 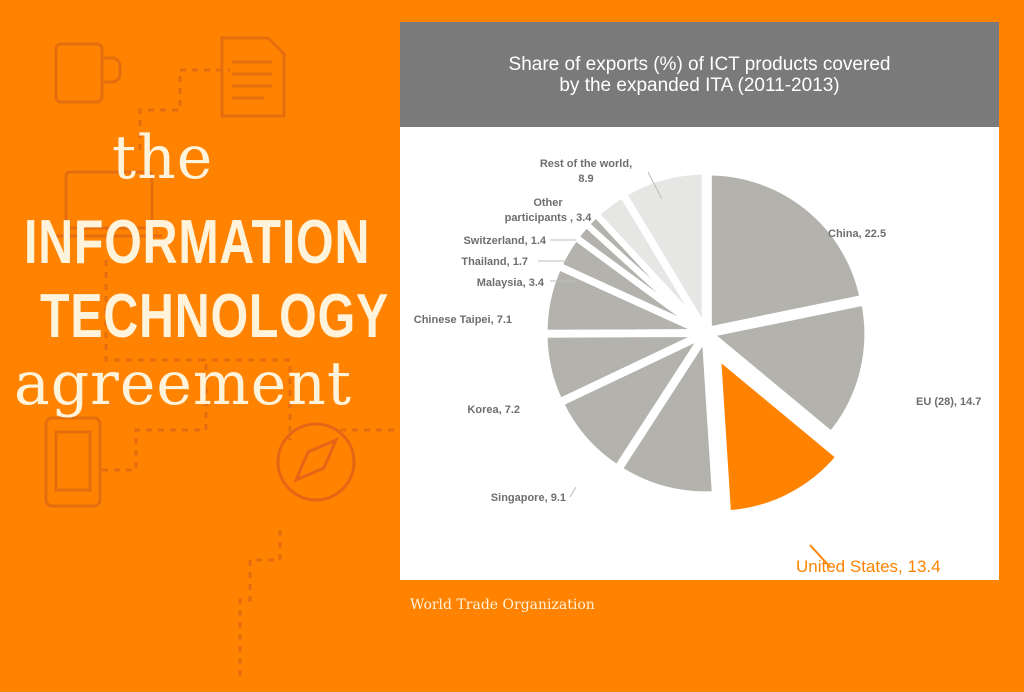 What do you see at coordinates (820, 556) in the screenshot?
I see `leader-line-united-states` at bounding box center [820, 556].